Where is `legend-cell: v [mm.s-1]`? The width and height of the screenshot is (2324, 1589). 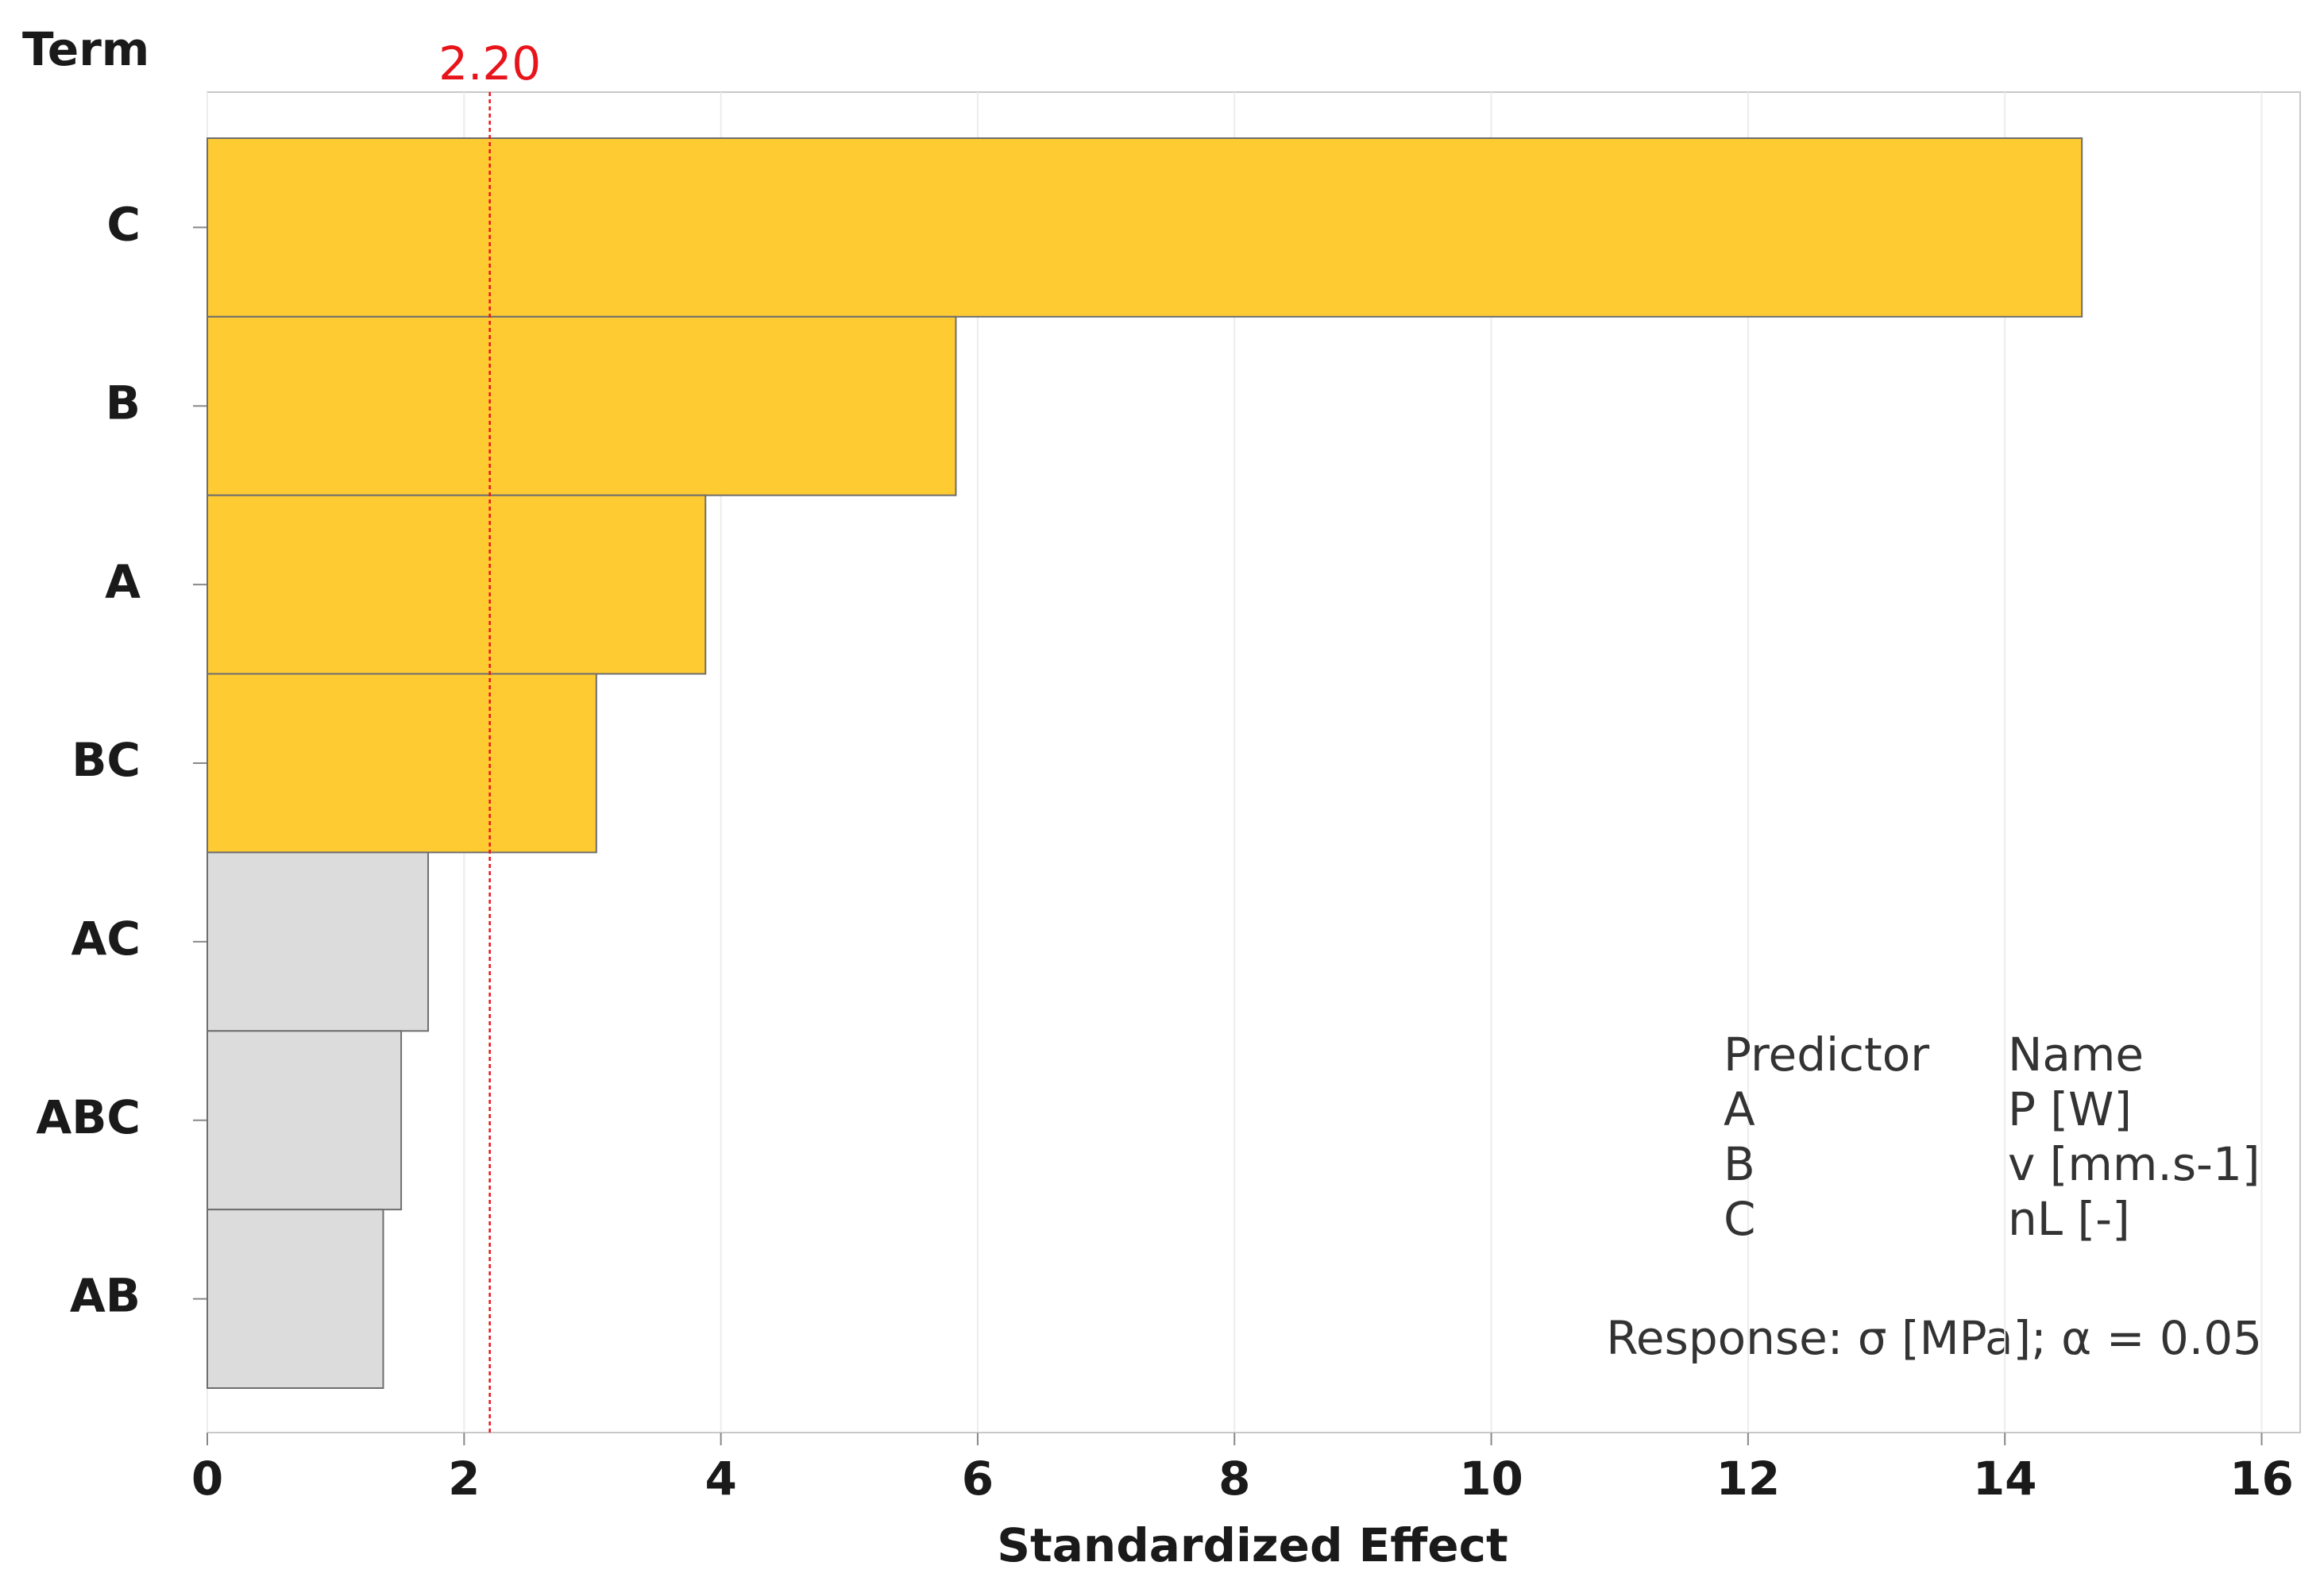 legend-cell: v [mm.s-1] is located at coordinates (2134, 1164).